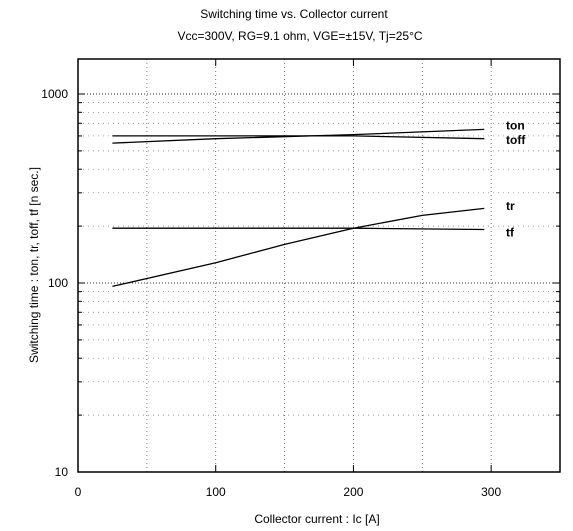 This screenshot has width=573, height=531. I want to click on series-label-ton: ton, so click(515, 126).